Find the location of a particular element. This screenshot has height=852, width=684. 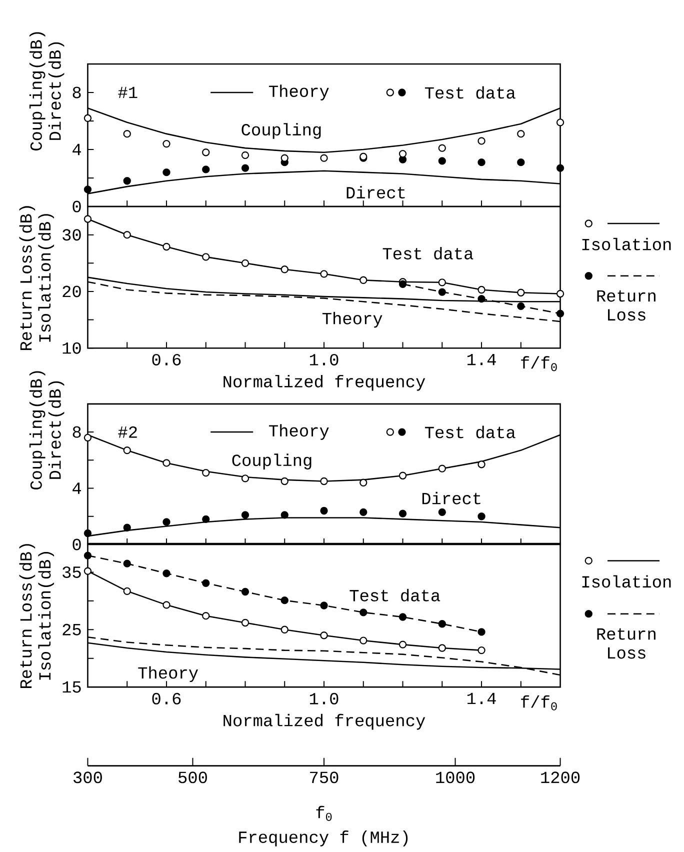

x2-tick-label: 300 is located at coordinates (88, 778).